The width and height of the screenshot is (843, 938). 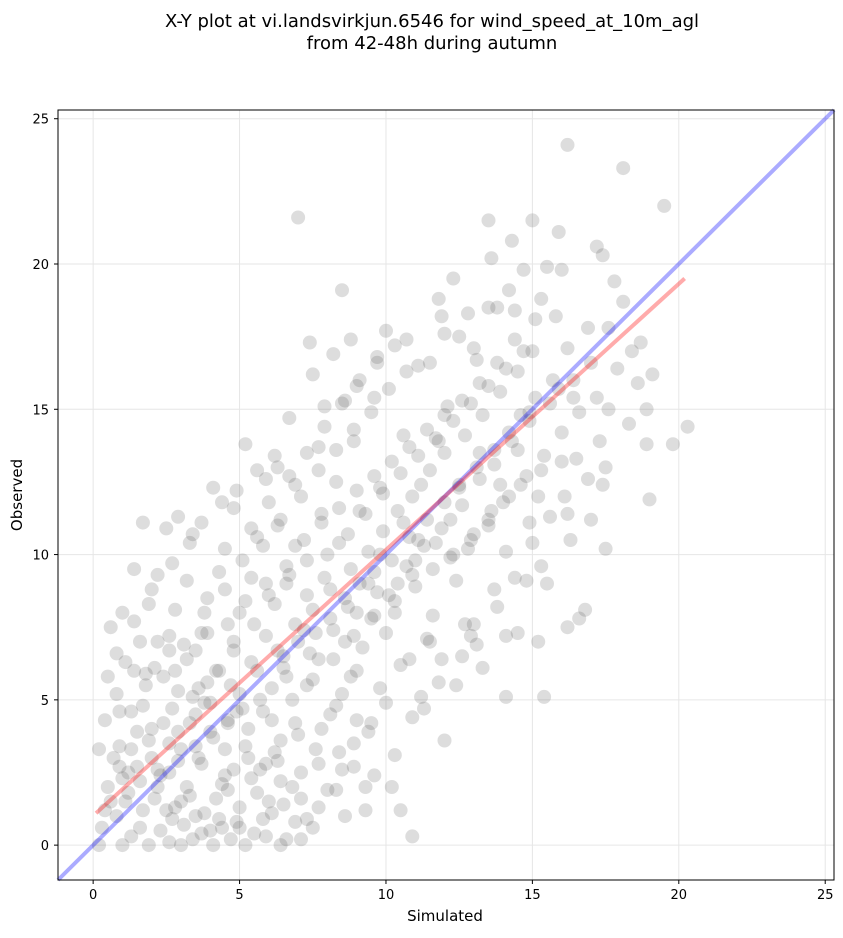 I want to click on y-tick-label: 0, so click(x=45, y=846).